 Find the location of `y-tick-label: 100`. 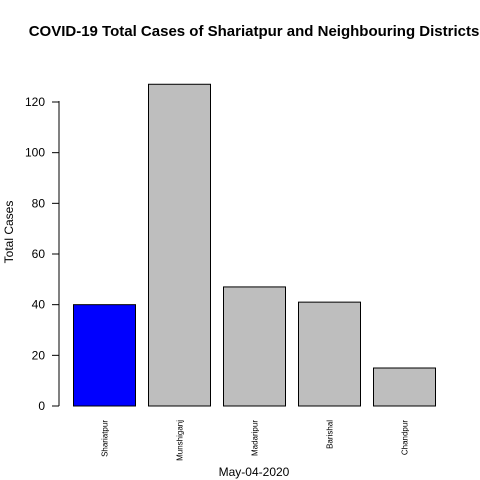

y-tick-label: 100 is located at coordinates (35, 153).